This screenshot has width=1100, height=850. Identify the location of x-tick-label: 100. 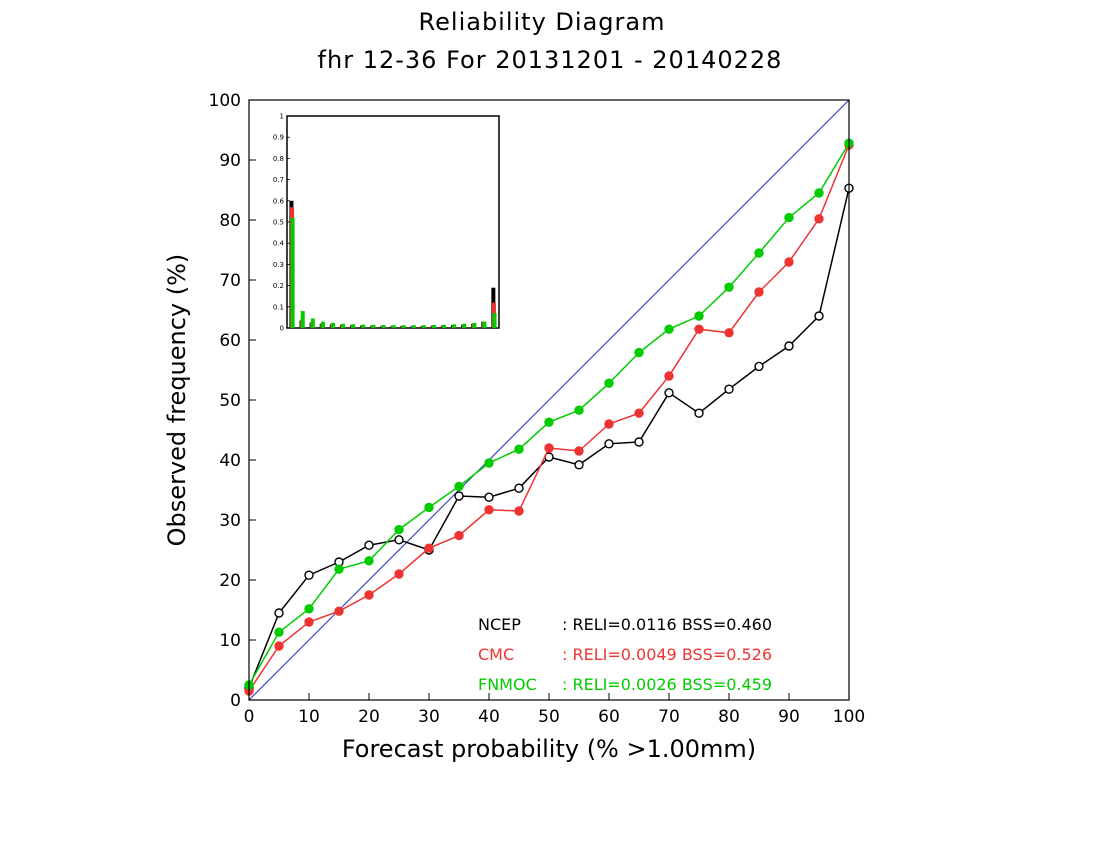
(849, 717).